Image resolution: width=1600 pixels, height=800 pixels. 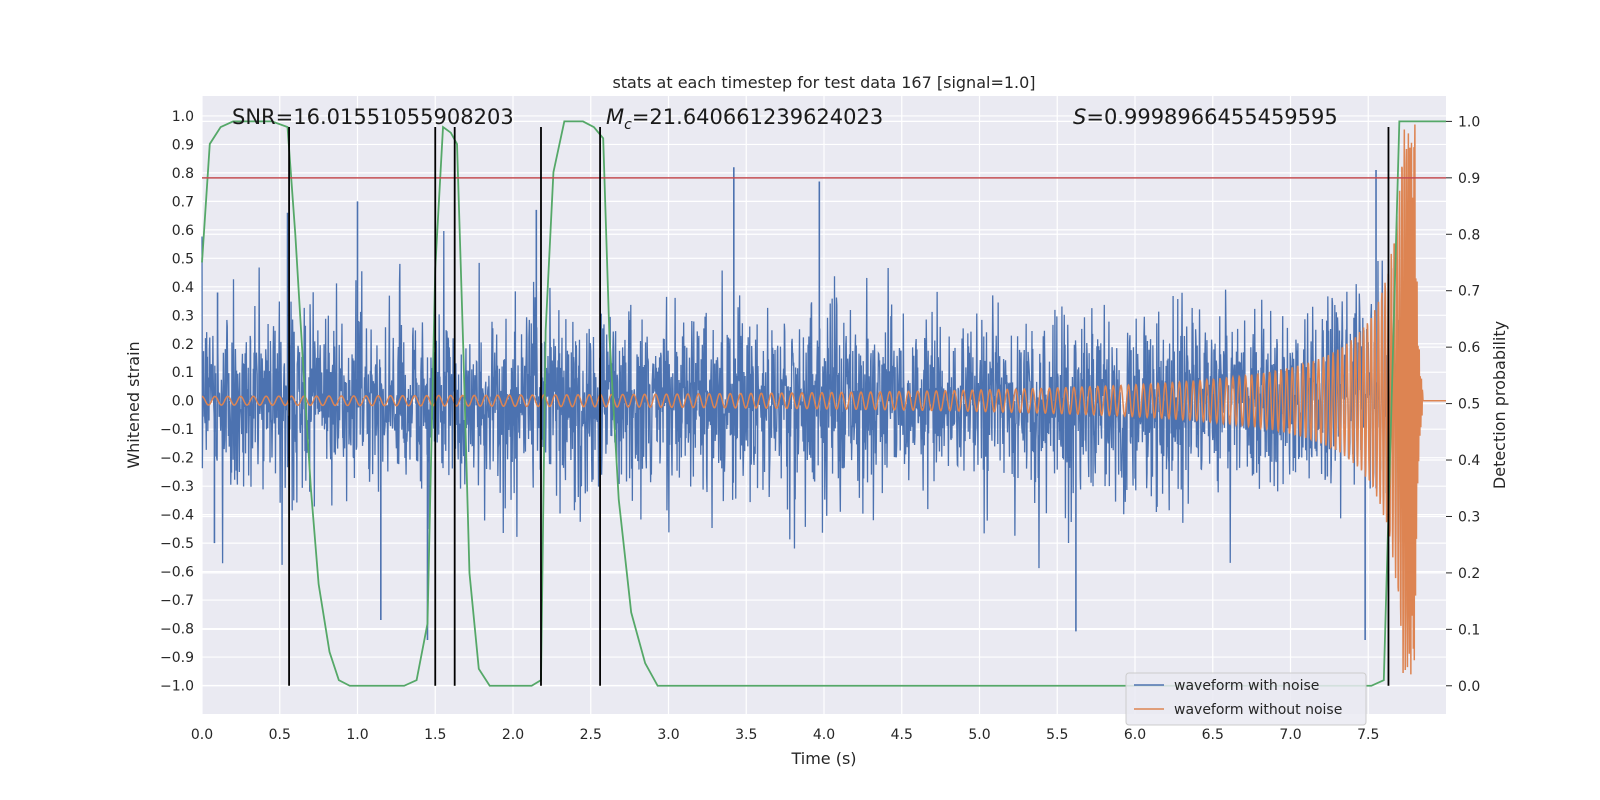 I want to click on y-tick-label-left: 0.6, so click(x=183, y=231).